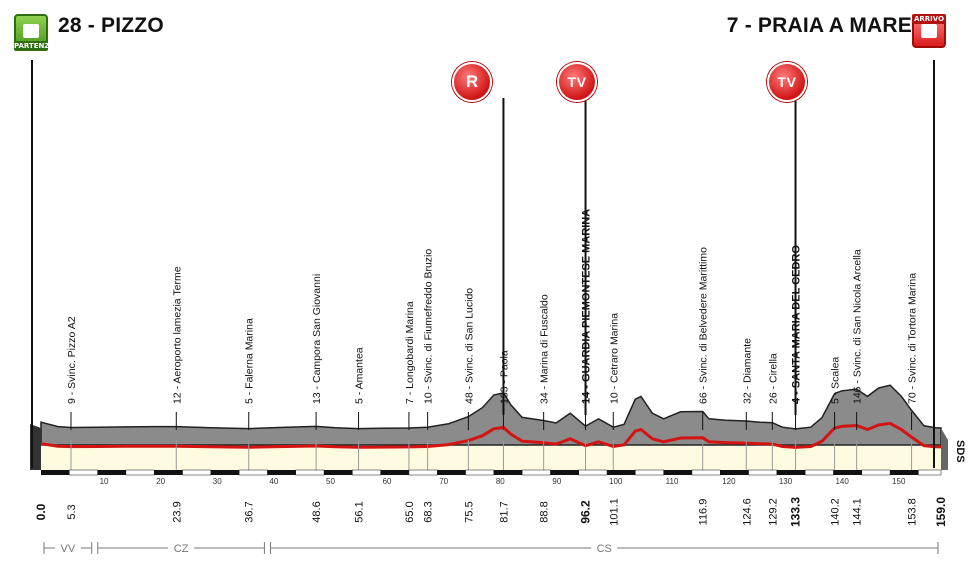 This screenshot has width=980, height=579. I want to click on km-label-7: 68.3, so click(429, 511).